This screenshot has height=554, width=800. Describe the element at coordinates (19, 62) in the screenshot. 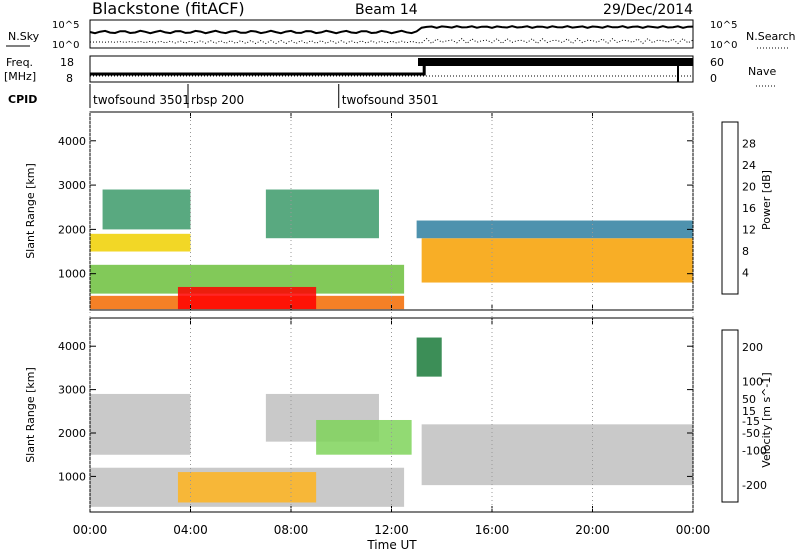

I see `freq-label-line1: Freq.` at that location.